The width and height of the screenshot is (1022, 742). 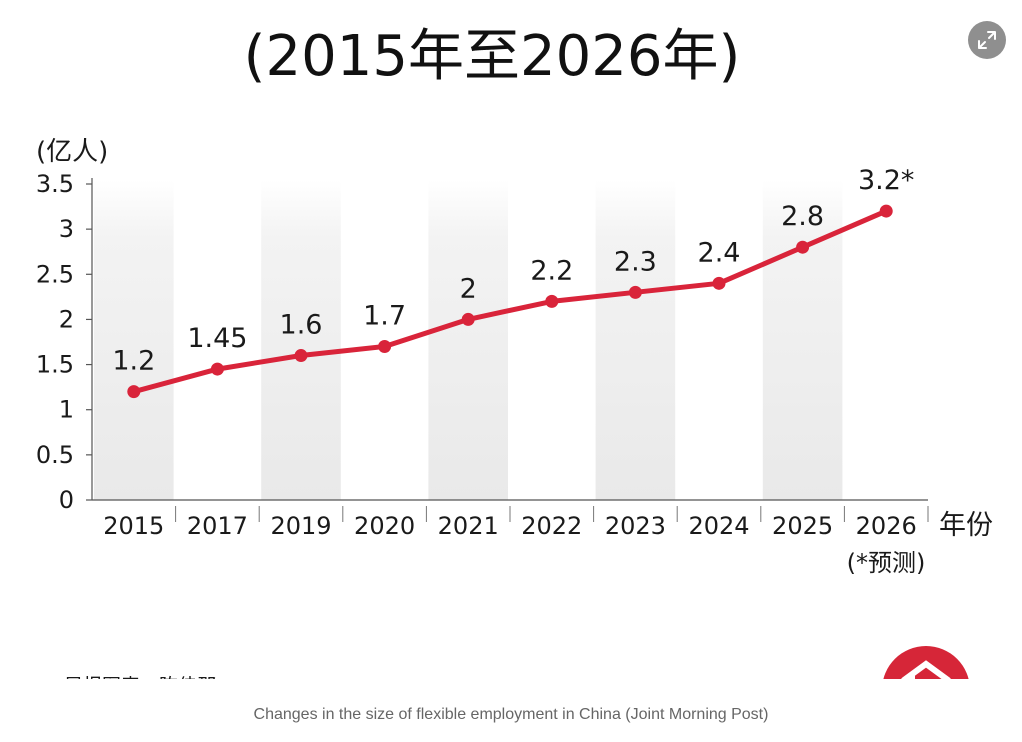 What do you see at coordinates (134, 392) in the screenshot?
I see `data-point-2015` at bounding box center [134, 392].